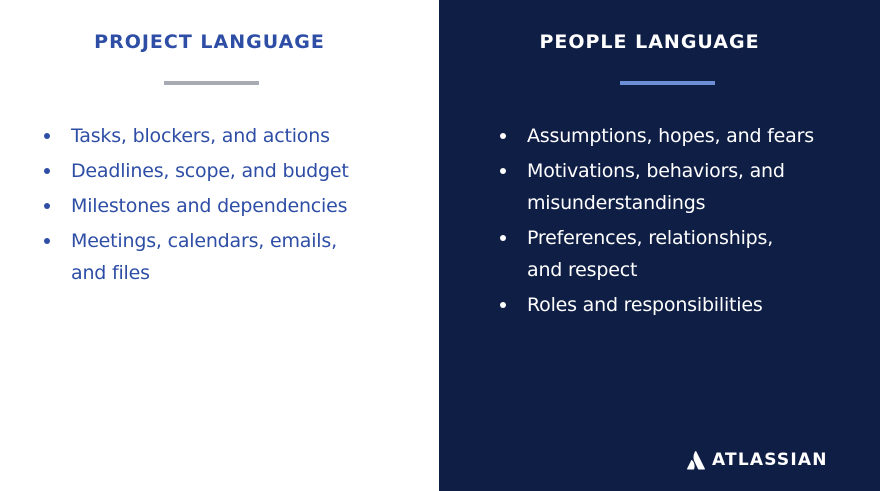 Image resolution: width=880 pixels, height=491 pixels. Describe the element at coordinates (770, 460) in the screenshot. I see `atlassian-logo-text: ATLASSIAN` at that location.